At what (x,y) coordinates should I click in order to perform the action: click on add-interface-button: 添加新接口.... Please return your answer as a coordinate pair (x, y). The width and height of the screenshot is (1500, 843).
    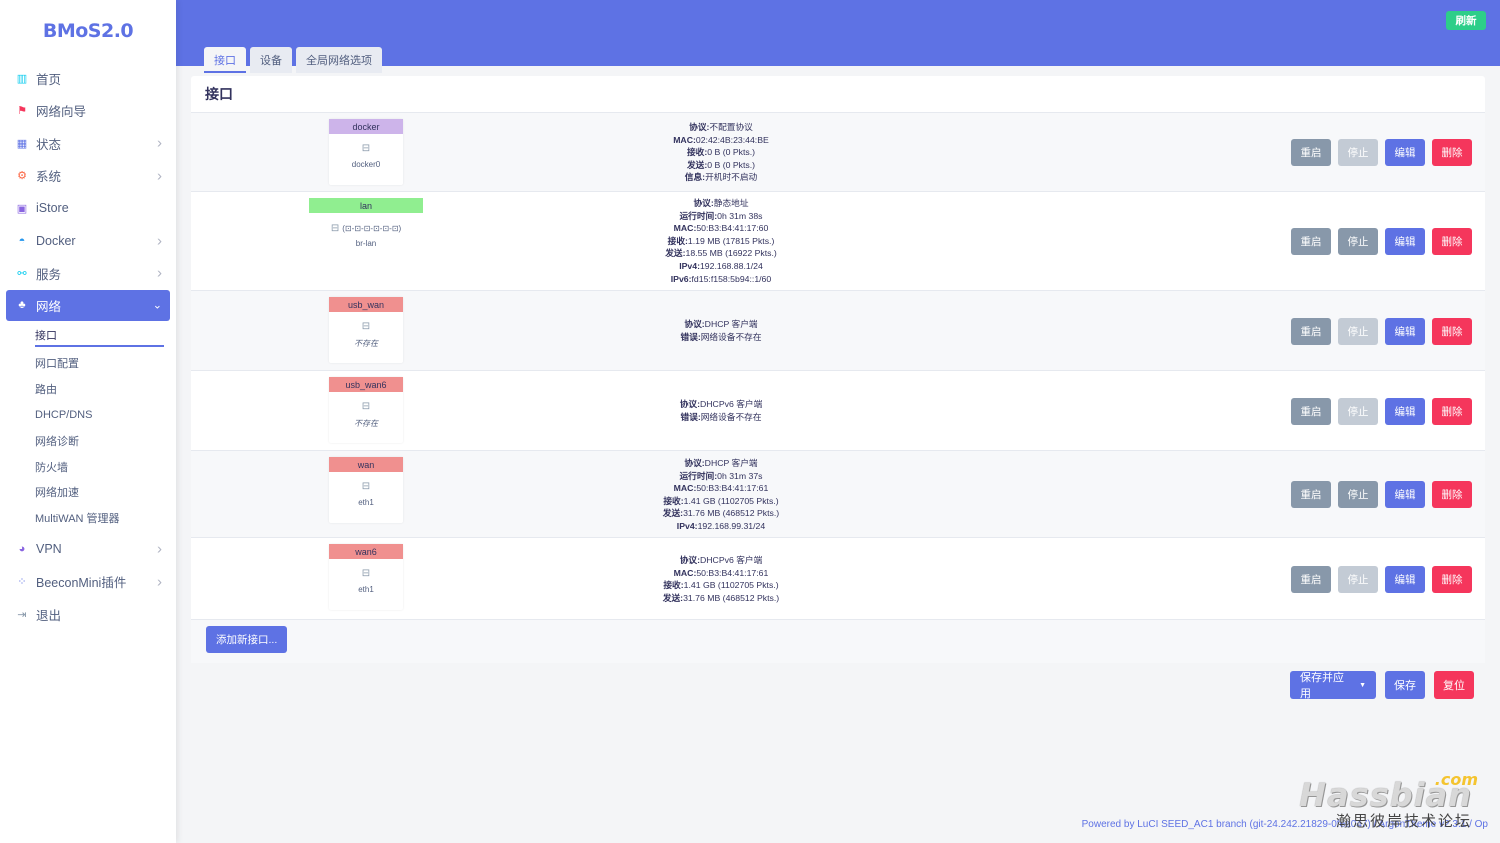
    Looking at the image, I should click on (247, 639).